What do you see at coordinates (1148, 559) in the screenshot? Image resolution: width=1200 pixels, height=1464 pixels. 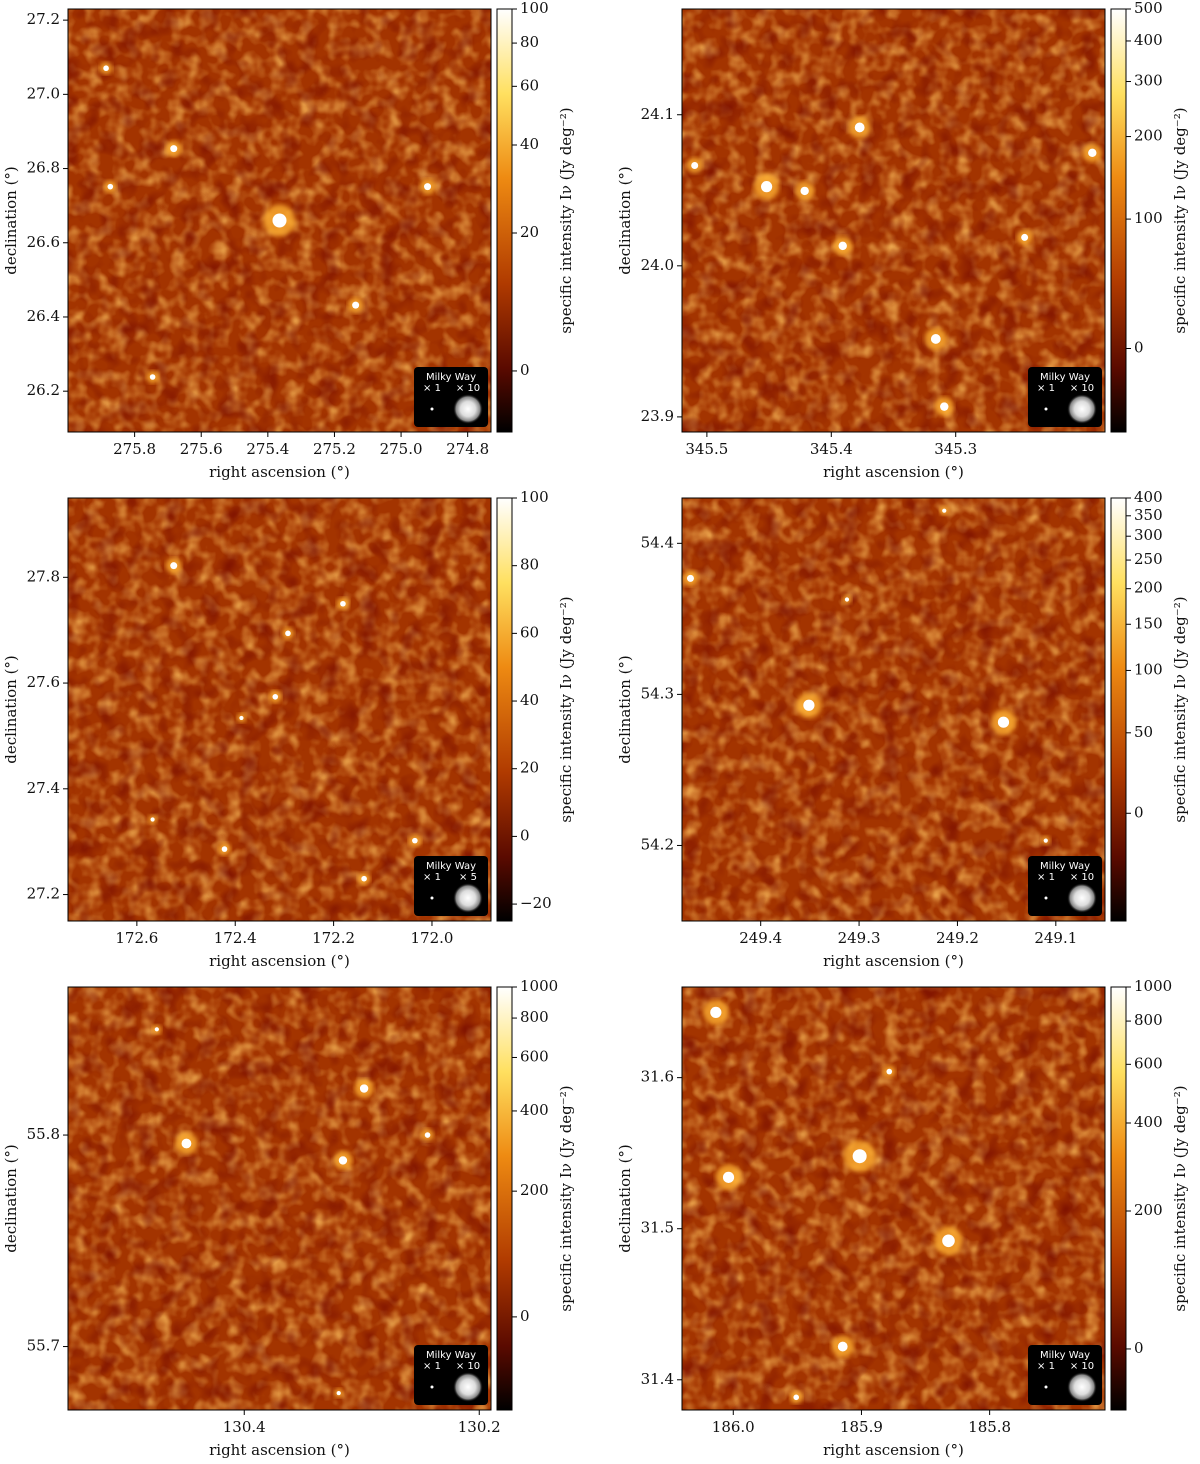 I see `colorbar-tick-label: 250` at bounding box center [1148, 559].